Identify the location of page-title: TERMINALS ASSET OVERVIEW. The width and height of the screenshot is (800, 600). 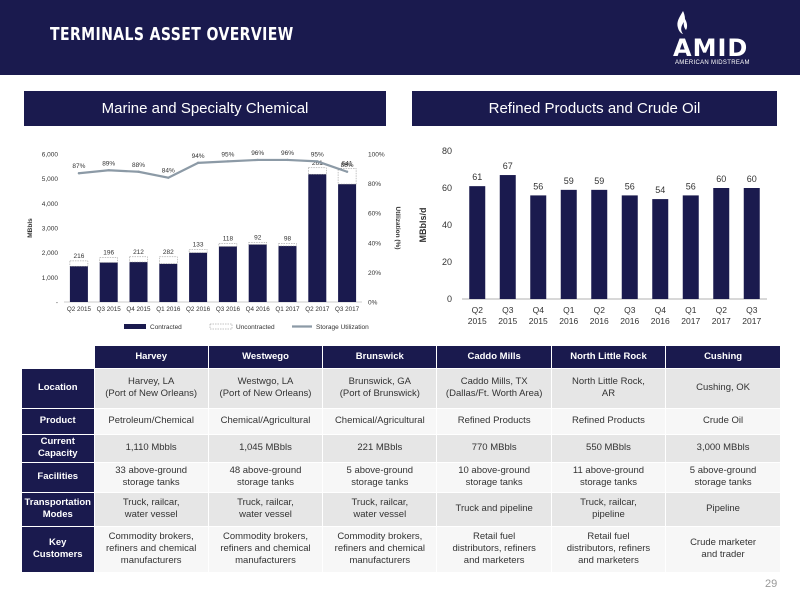
(172, 34).